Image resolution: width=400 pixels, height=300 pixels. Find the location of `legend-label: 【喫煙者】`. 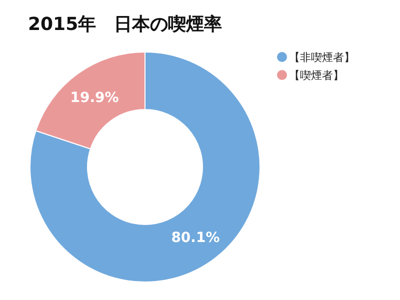

legend-label: 【喫煙者】 is located at coordinates (316, 75).